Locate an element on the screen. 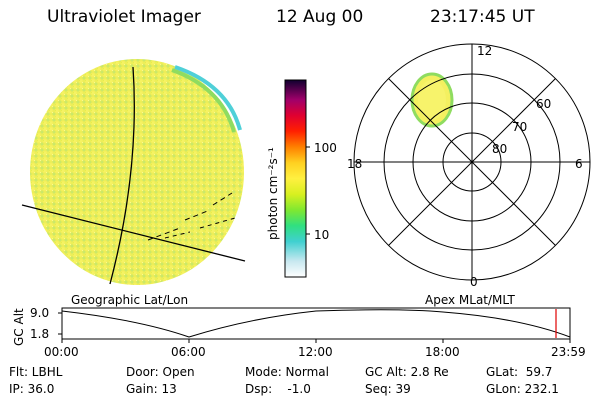 Image resolution: width=600 pixels, height=400 pixels. latitude-line is located at coordinates (133, 233).